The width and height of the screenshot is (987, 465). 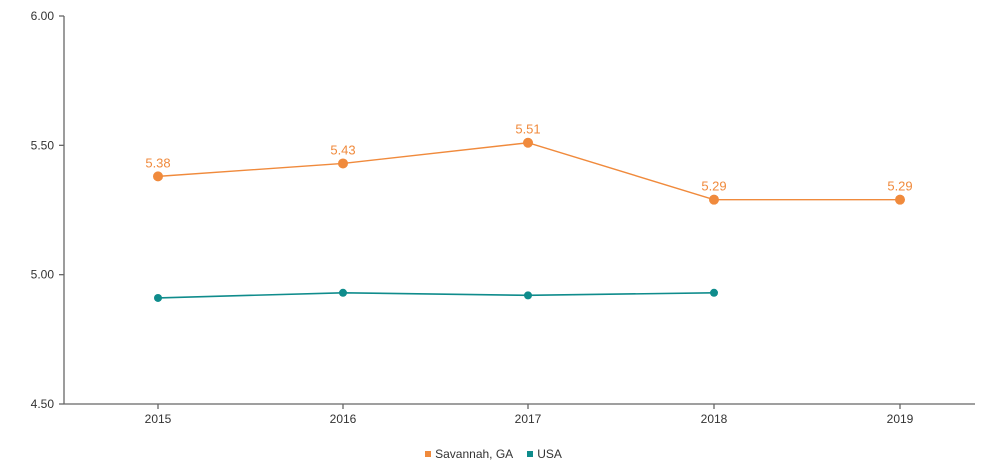 What do you see at coordinates (157, 162) in the screenshot?
I see `data-label-savannah-ga: 5.38` at bounding box center [157, 162].